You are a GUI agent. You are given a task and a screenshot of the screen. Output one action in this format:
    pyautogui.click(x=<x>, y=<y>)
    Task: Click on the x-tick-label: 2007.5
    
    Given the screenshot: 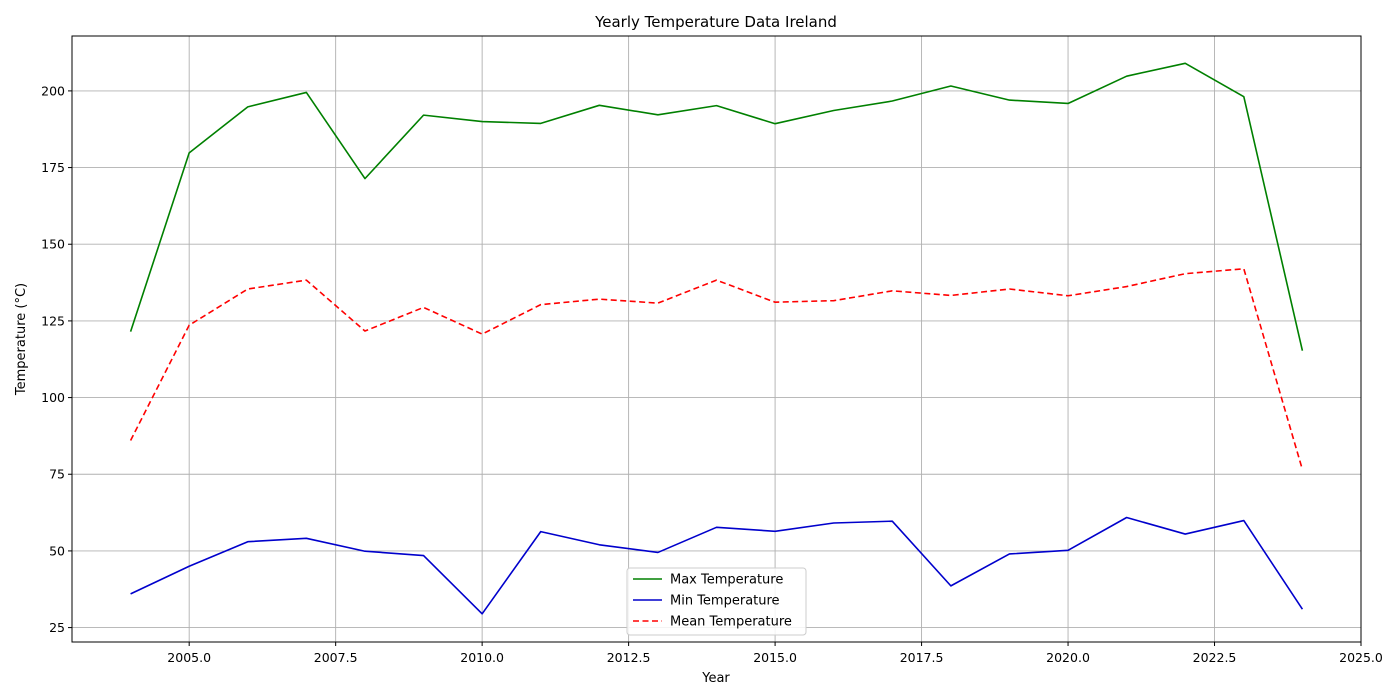 What is the action you would take?
    pyautogui.click(x=336, y=657)
    